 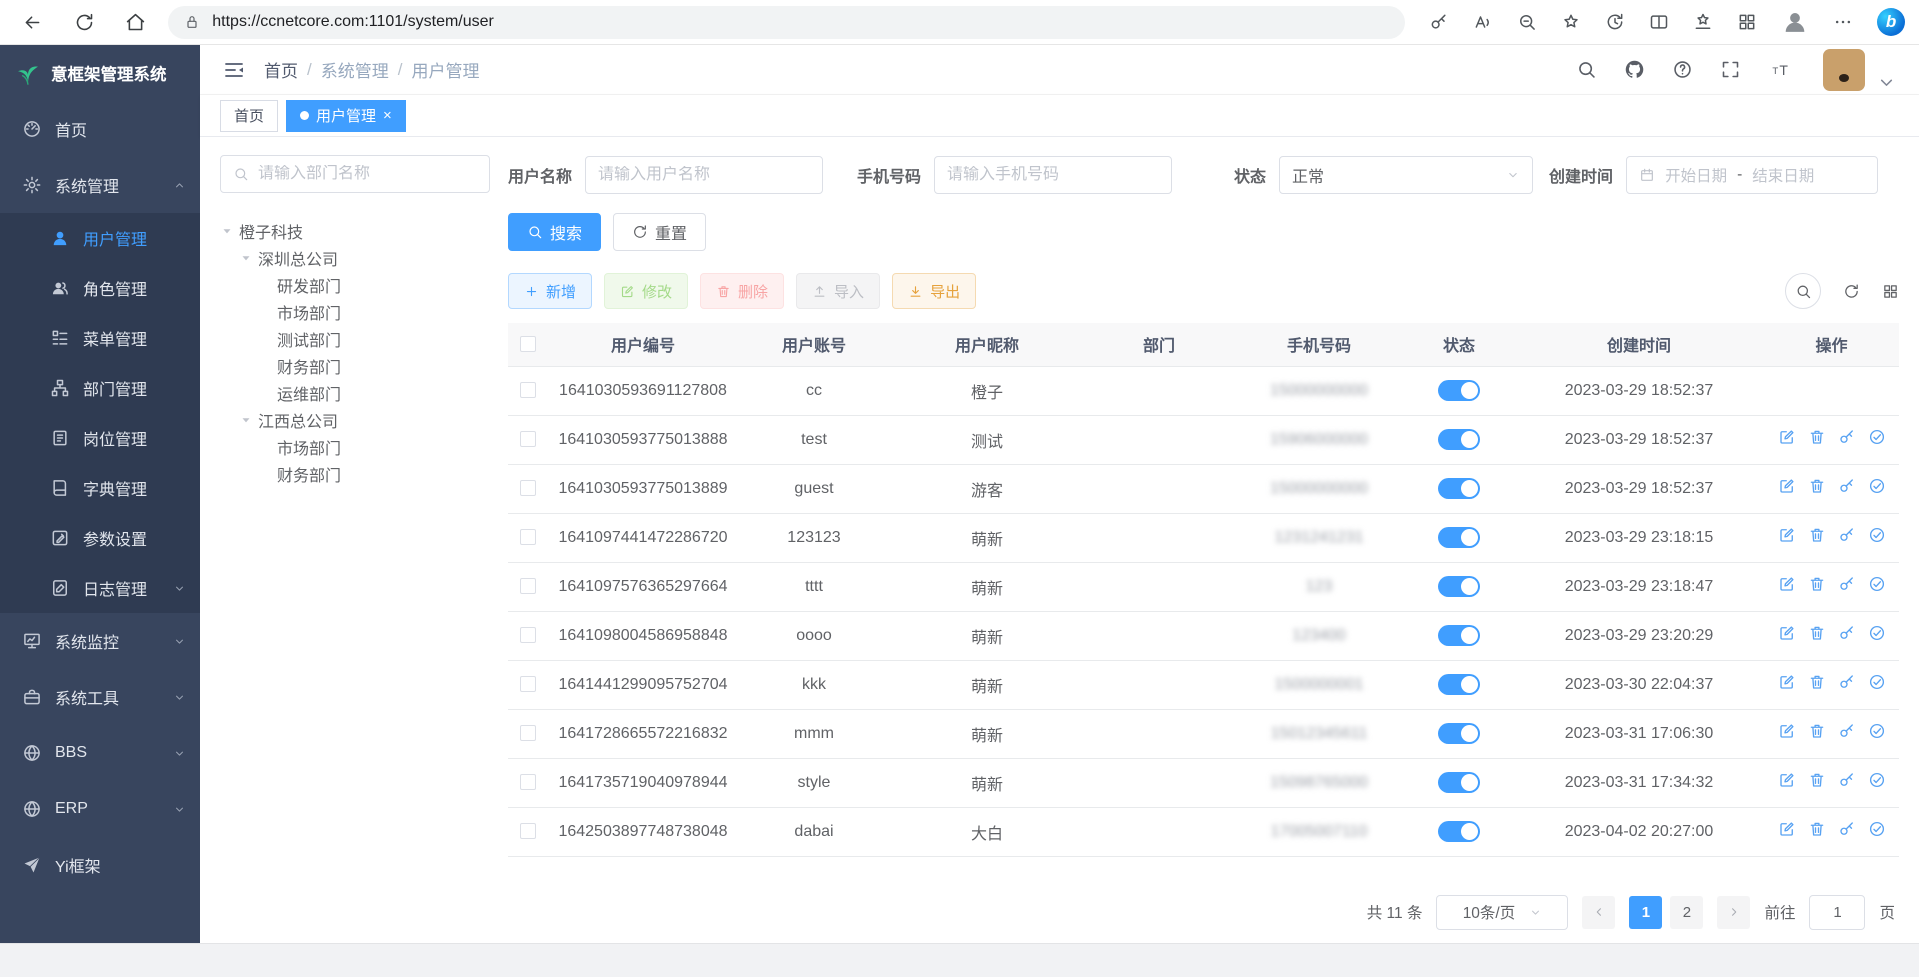 I want to click on key-icon, so click(x=1439, y=22).